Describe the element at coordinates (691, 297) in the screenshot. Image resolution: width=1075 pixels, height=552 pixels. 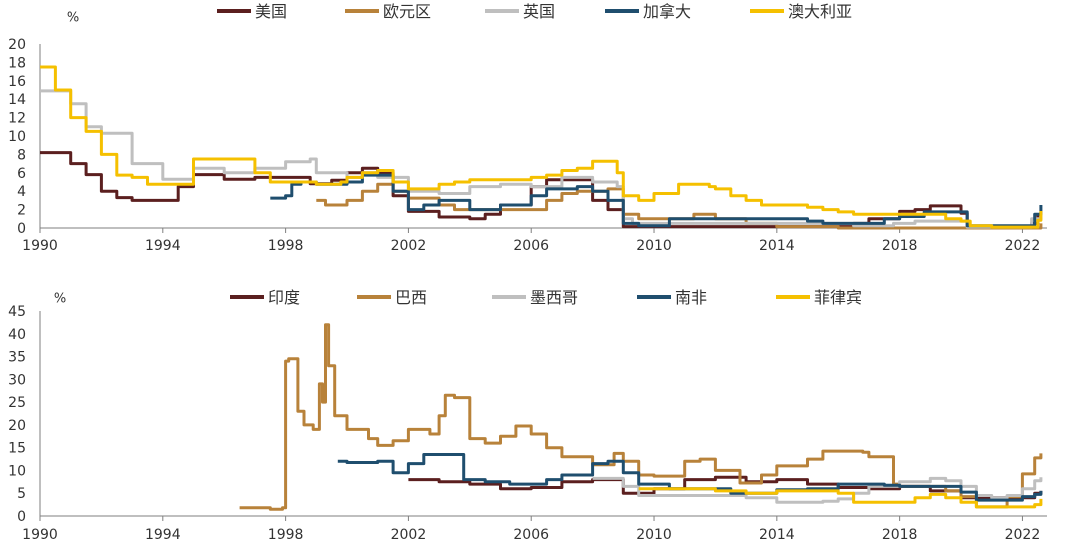
I see `legend-label: 南非` at that location.